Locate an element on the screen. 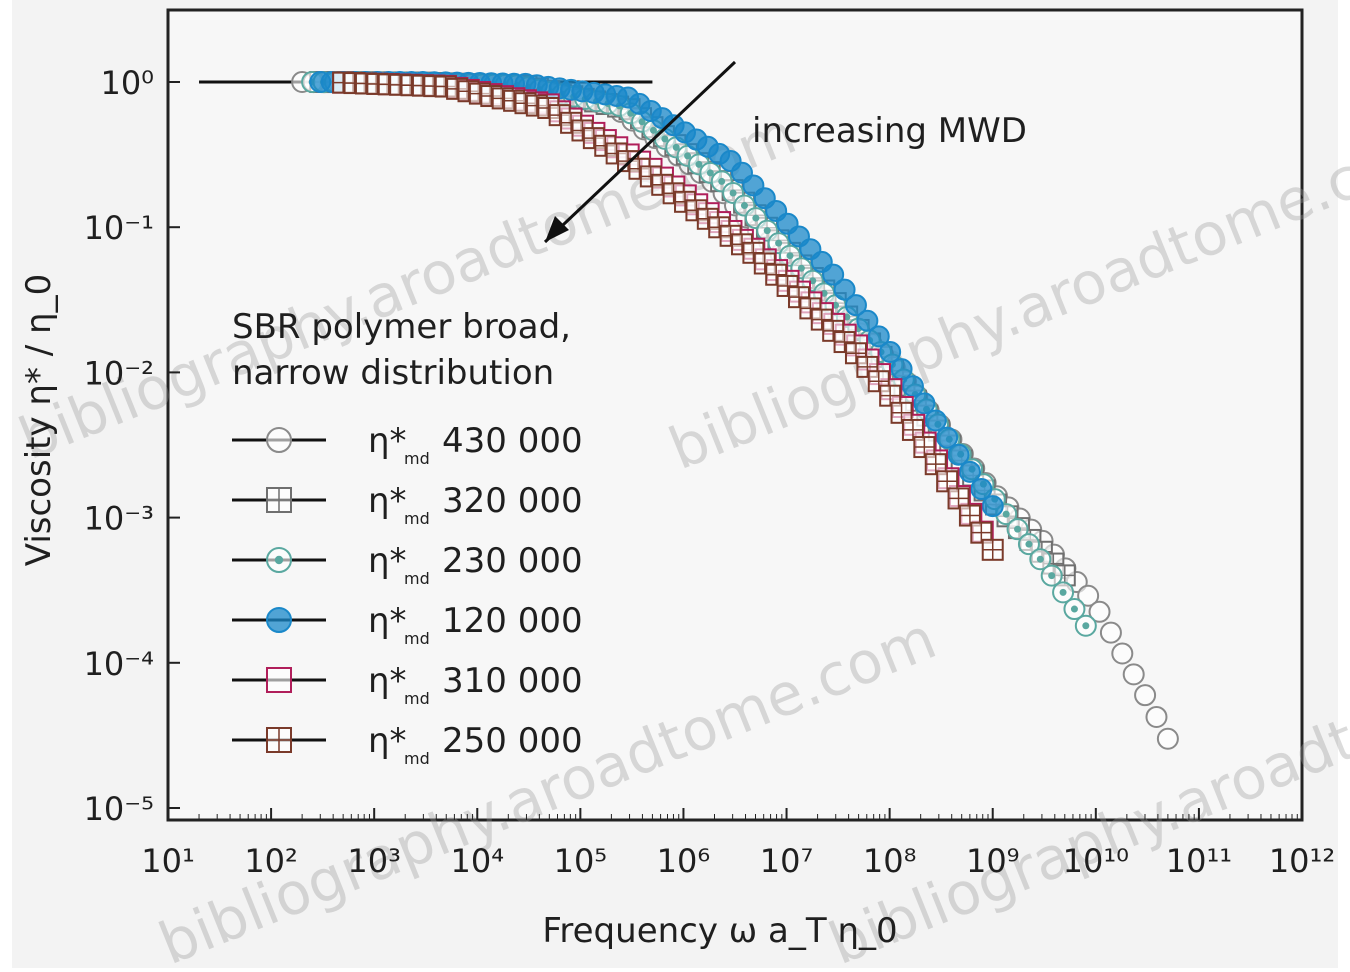  legend-entry-6: η*md 250 000 is located at coordinates (407, 744).